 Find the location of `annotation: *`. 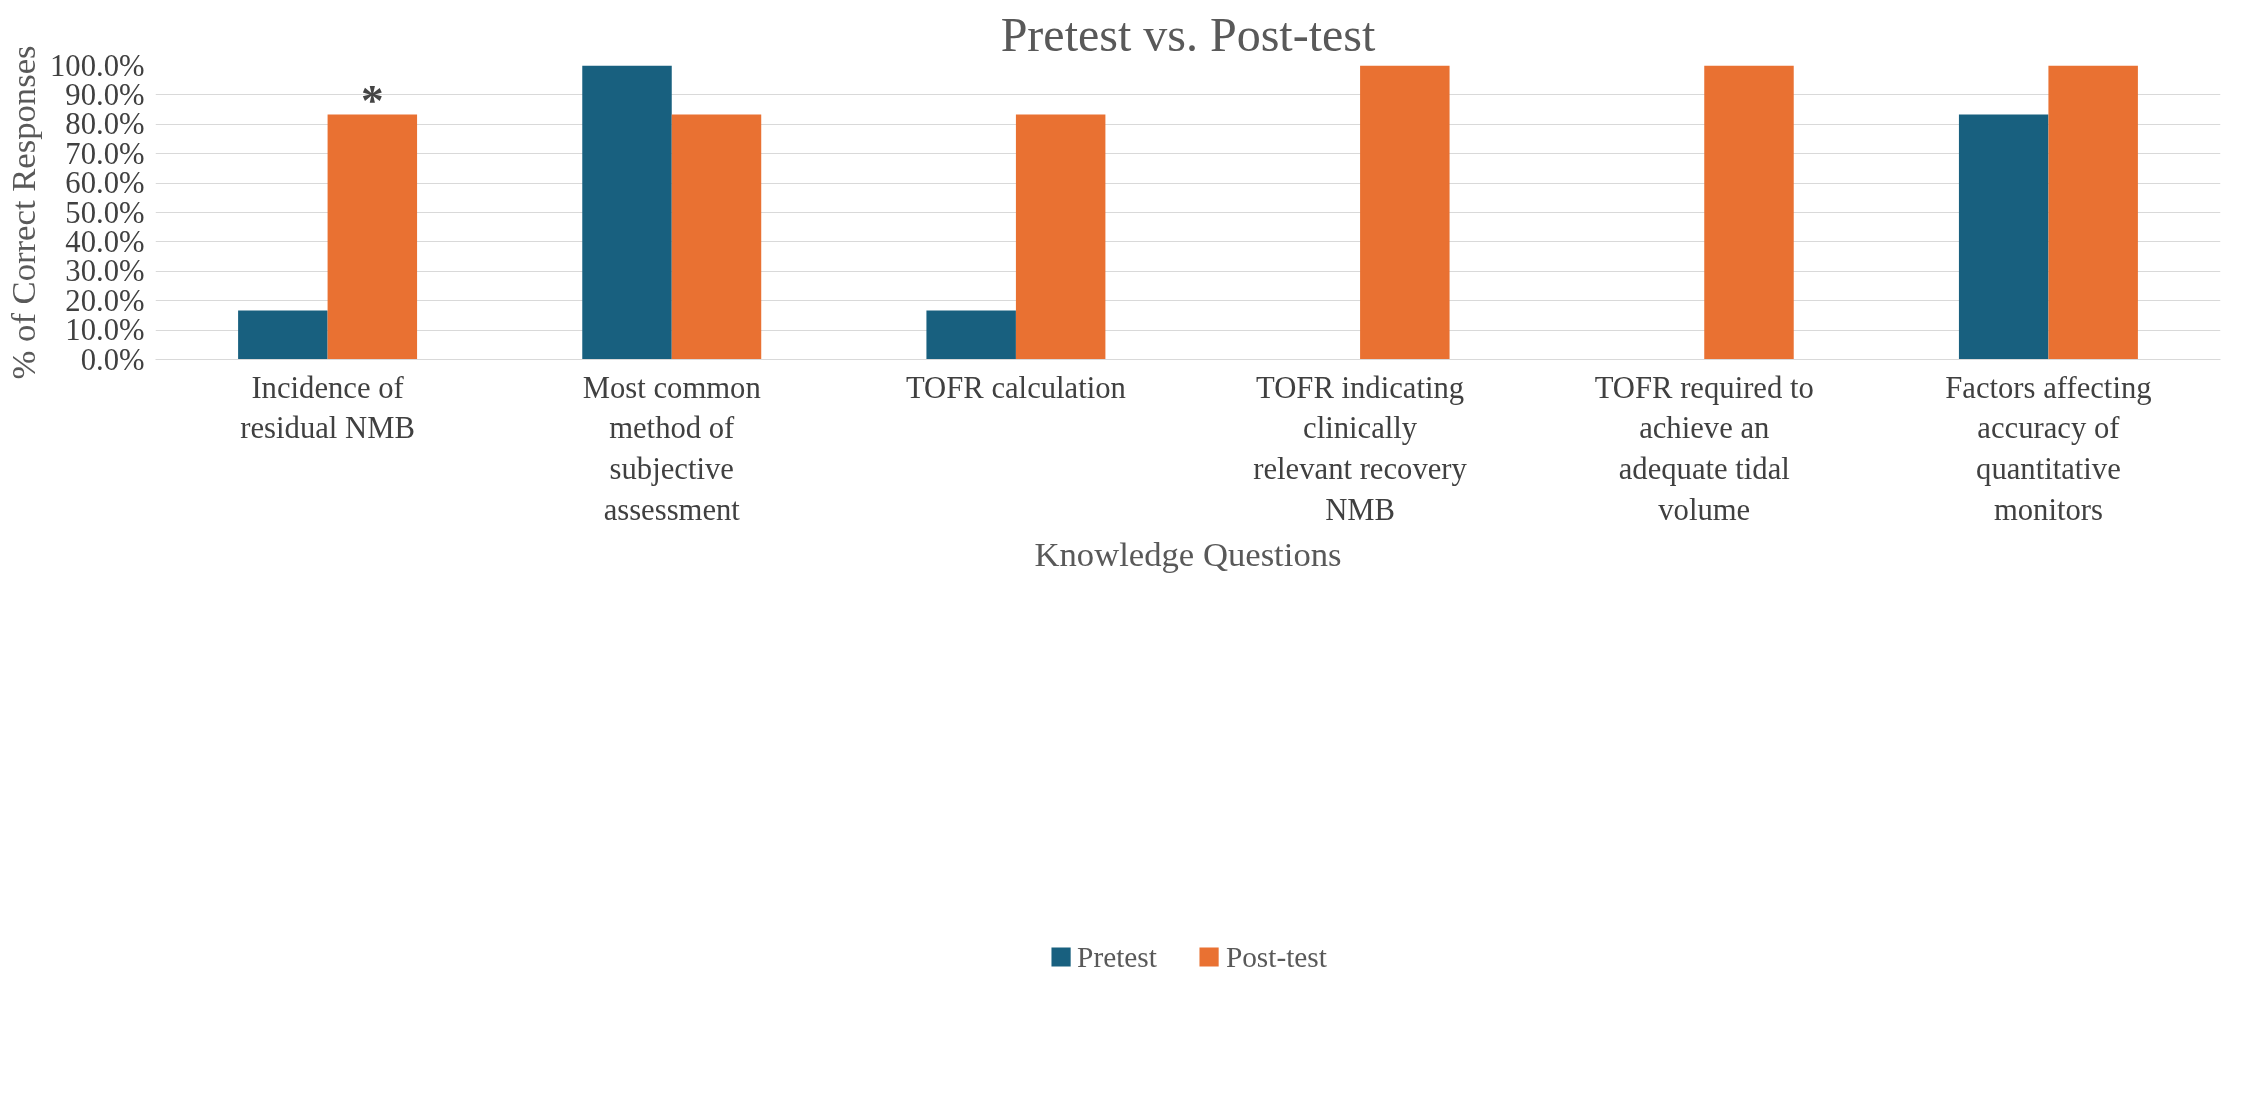

annotation: * is located at coordinates (372, 99).